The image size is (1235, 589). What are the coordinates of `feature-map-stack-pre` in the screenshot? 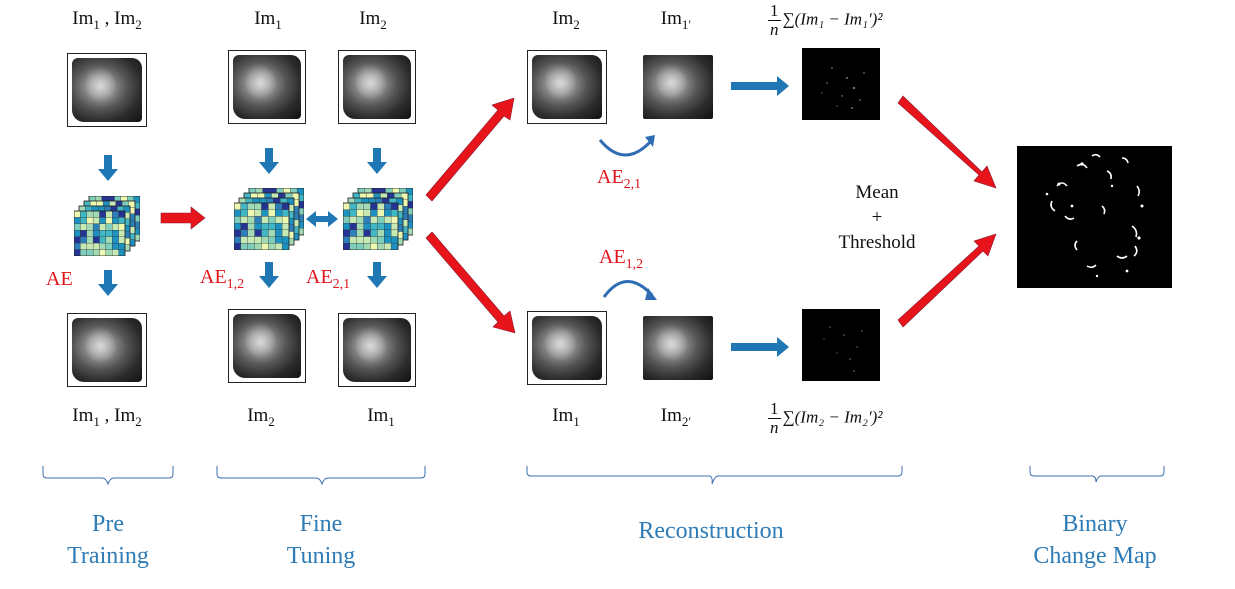 It's located at (107, 226).